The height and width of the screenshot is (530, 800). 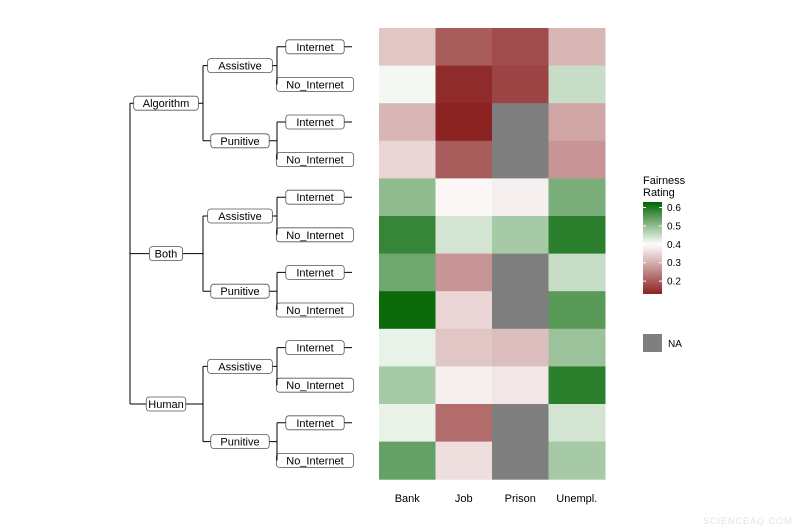 I want to click on watermark: SCIENCEAQ.COM, so click(x=748, y=521).